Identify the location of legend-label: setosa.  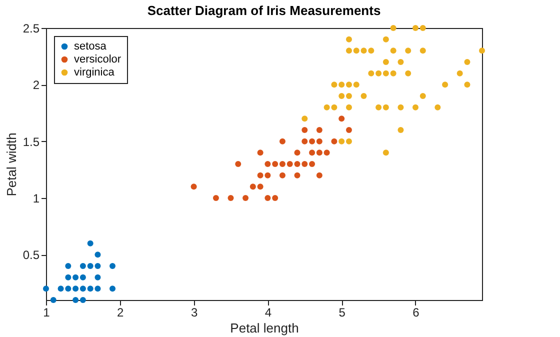
(91, 46).